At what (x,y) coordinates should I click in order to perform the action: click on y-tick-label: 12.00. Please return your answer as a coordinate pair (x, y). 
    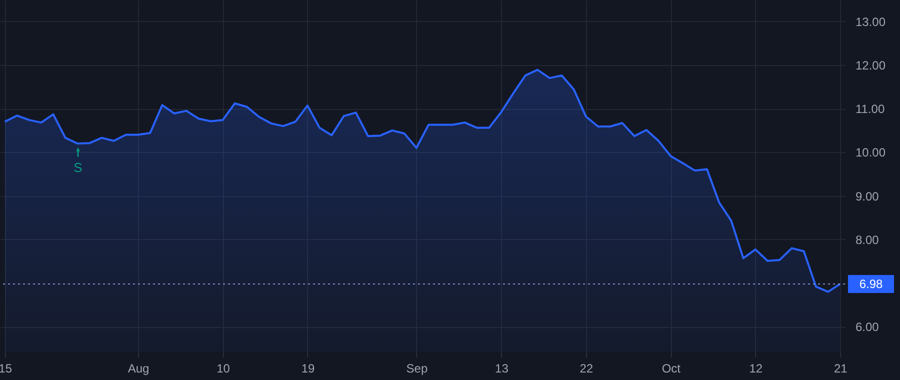
    Looking at the image, I should click on (871, 65).